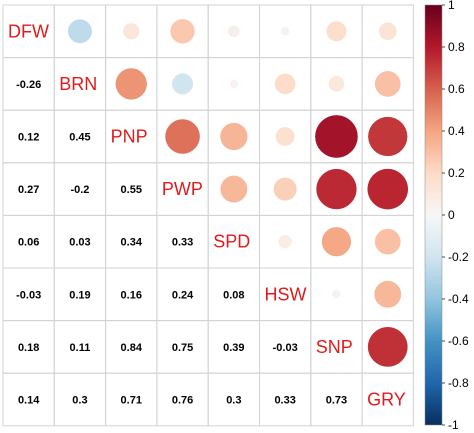  Describe the element at coordinates (453, 425) in the screenshot. I see `colorbar-tick-label: -1` at that location.